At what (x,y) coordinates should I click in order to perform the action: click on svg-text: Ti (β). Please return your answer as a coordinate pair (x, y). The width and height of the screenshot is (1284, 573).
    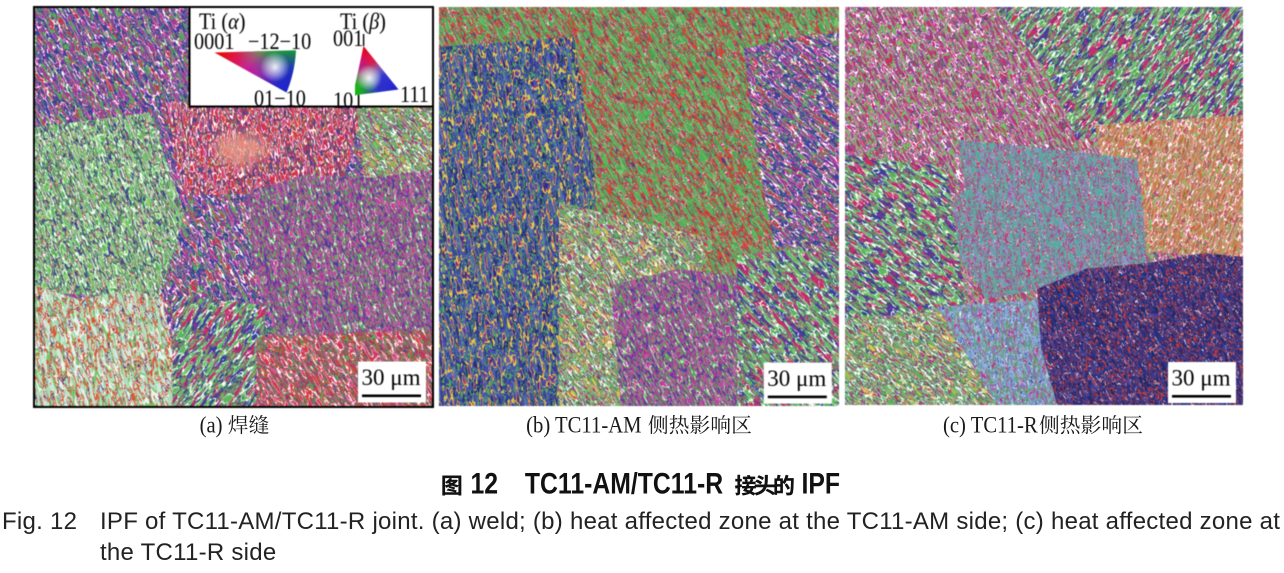
    Looking at the image, I should click on (363, 21).